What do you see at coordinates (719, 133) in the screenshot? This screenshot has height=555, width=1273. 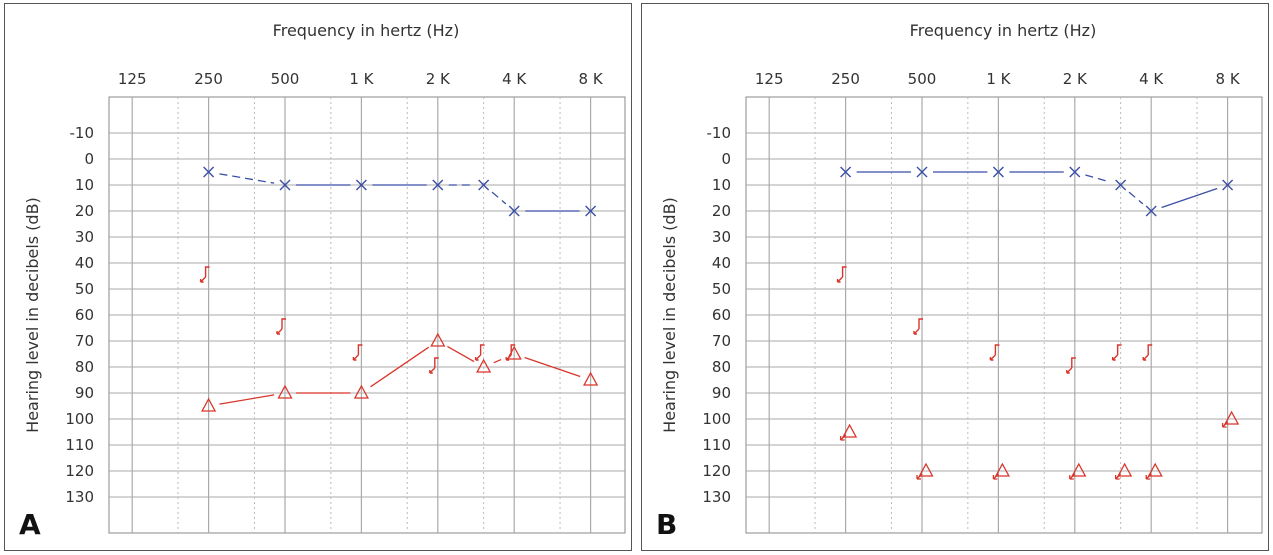 I see `chart-1-ytick-label: -10` at bounding box center [719, 133].